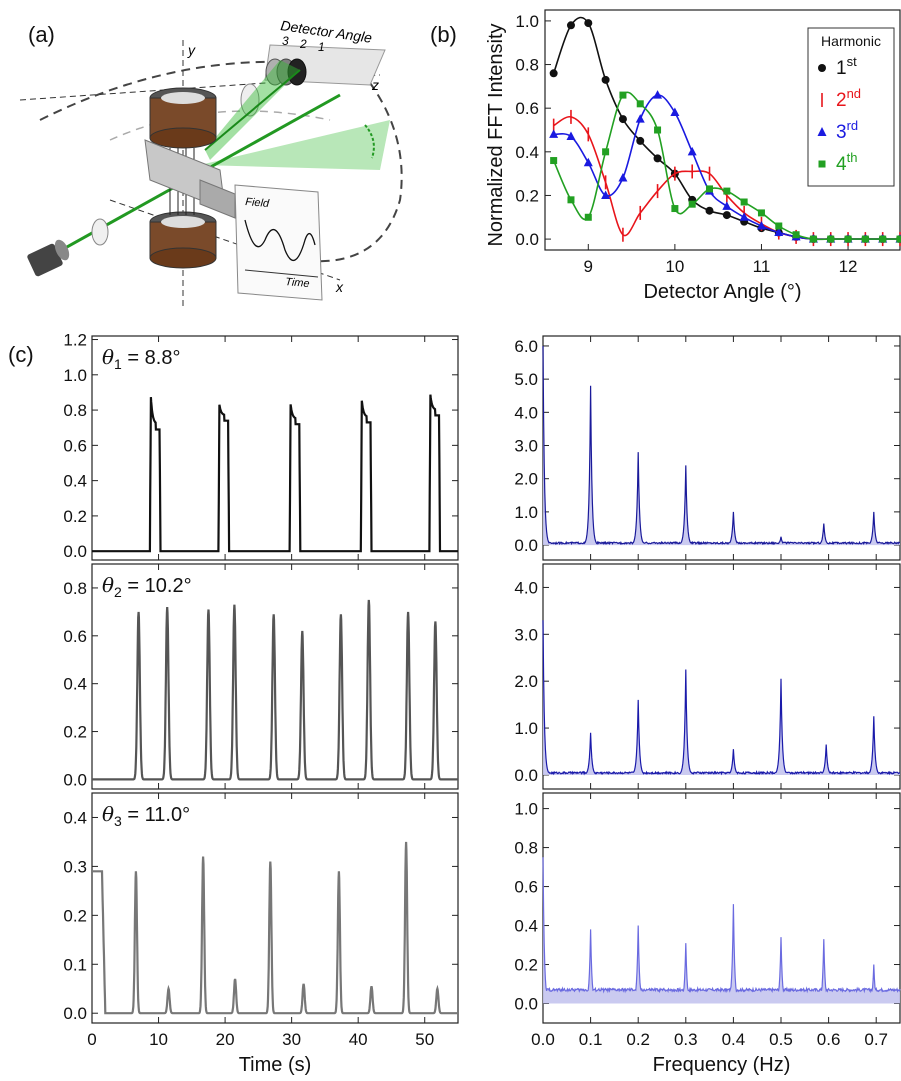 The height and width of the screenshot is (1081, 901). I want to click on inset-field-label: Field, so click(258, 203).